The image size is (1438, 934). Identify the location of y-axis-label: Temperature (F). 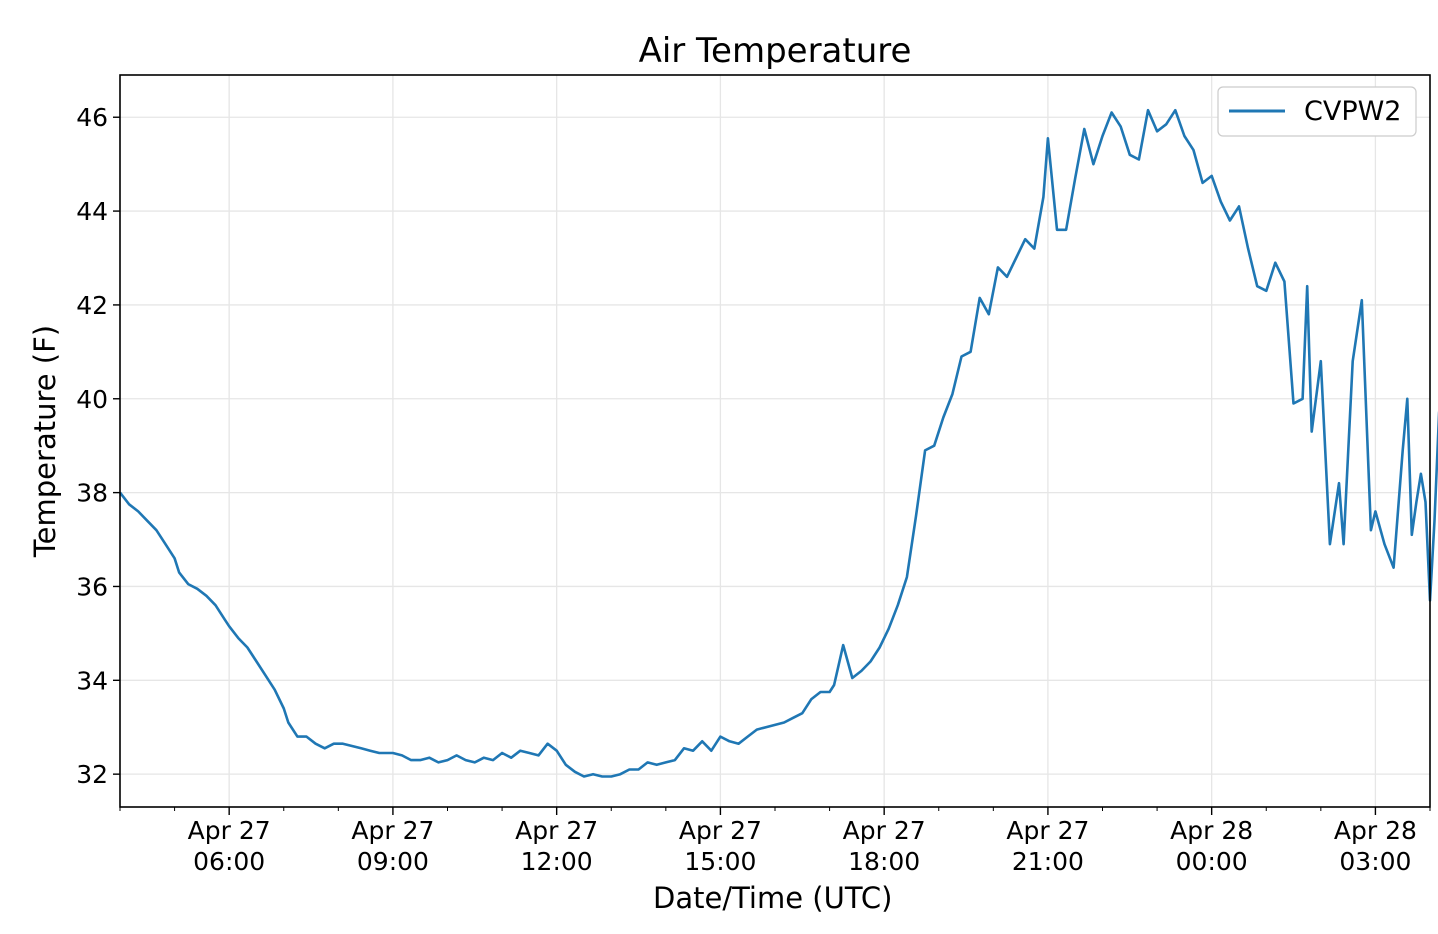
(45, 441).